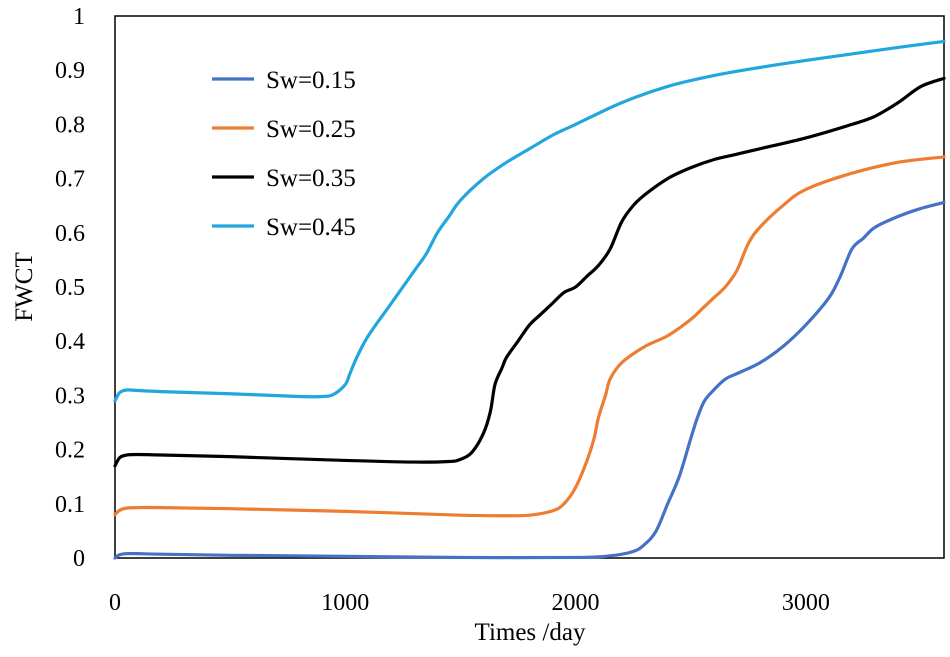 The width and height of the screenshot is (950, 657). What do you see at coordinates (70, 342) in the screenshot?
I see `y-tick-label: 0.4` at bounding box center [70, 342].